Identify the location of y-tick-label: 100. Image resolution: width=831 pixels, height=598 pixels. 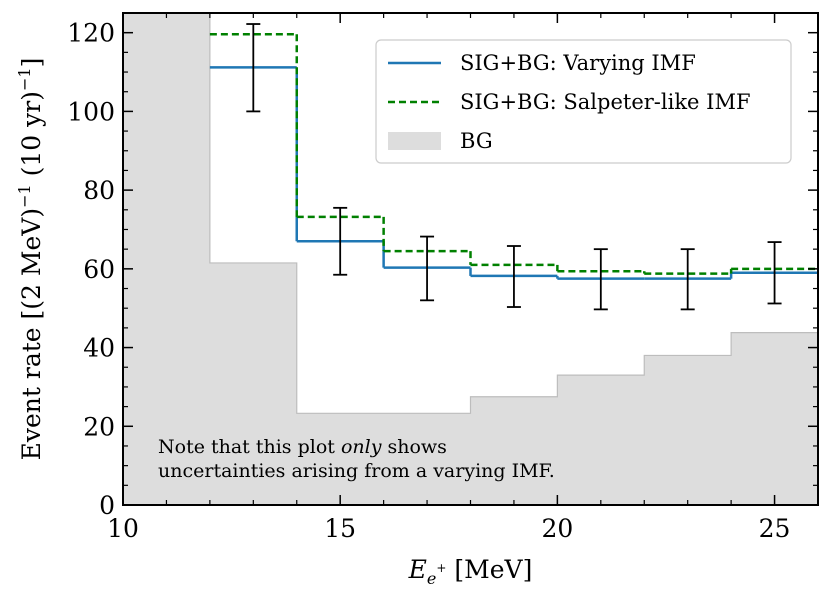
(91, 111).